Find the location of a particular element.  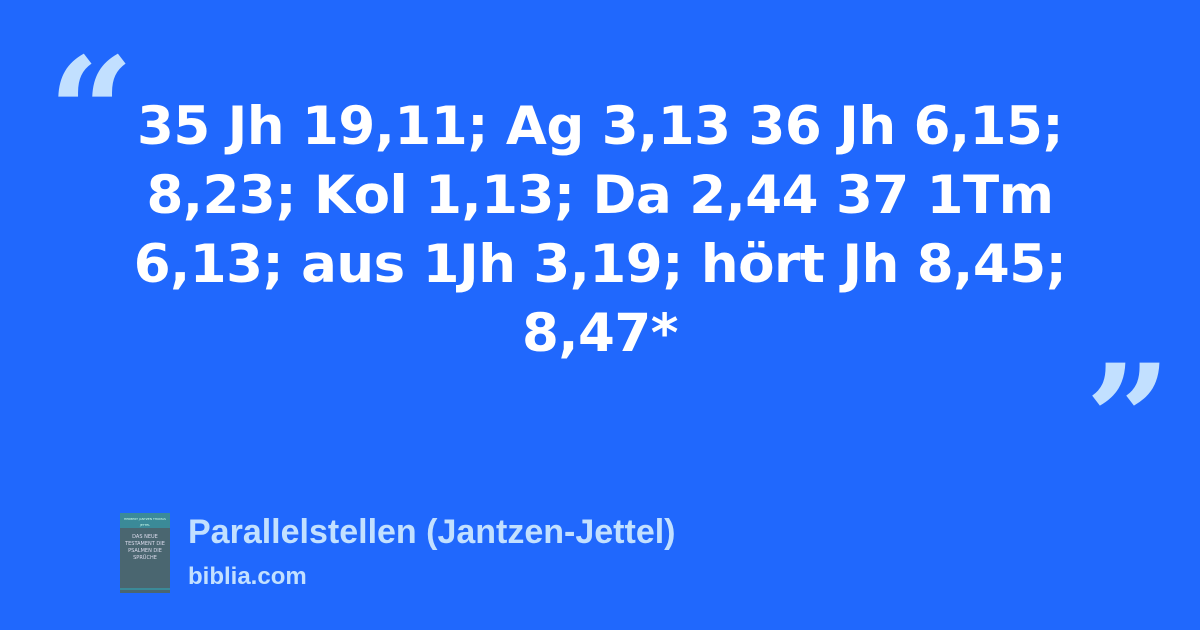

open-quote-icon: “ is located at coordinates (91, 113).